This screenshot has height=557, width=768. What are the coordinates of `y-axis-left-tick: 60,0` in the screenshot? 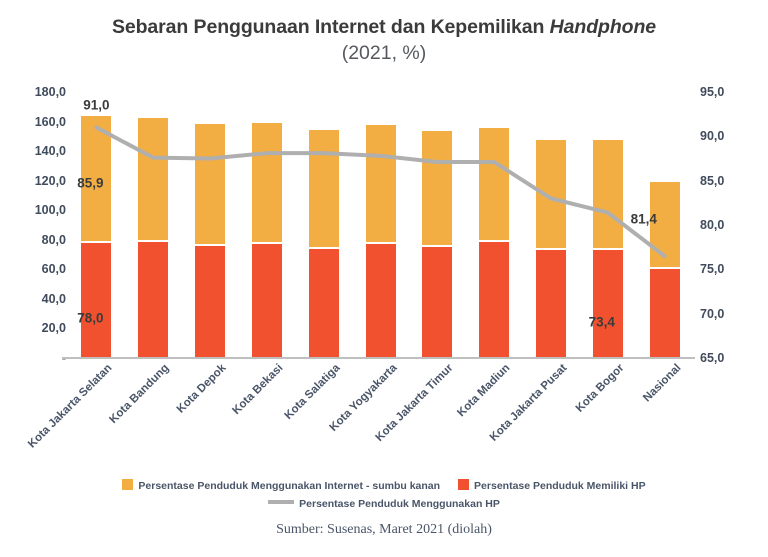 It's located at (53, 269).